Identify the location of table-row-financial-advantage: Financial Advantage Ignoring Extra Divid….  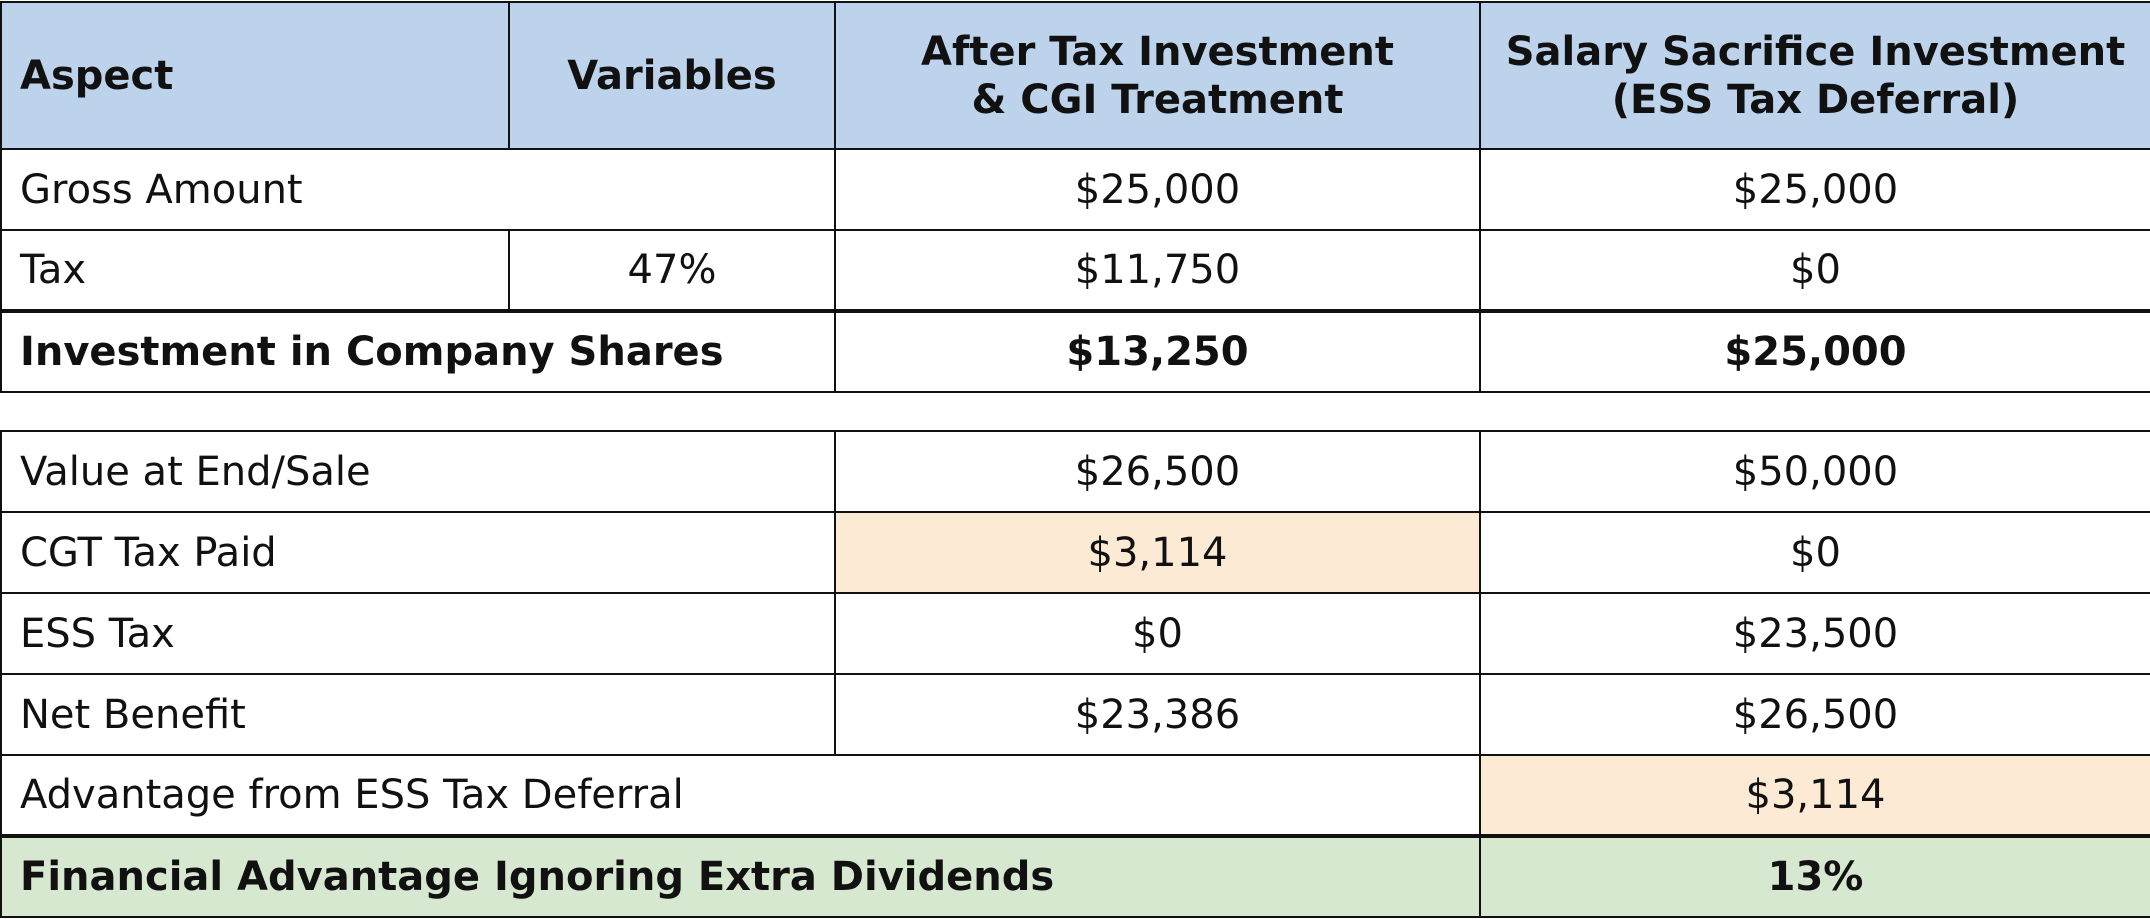
(1075, 876).